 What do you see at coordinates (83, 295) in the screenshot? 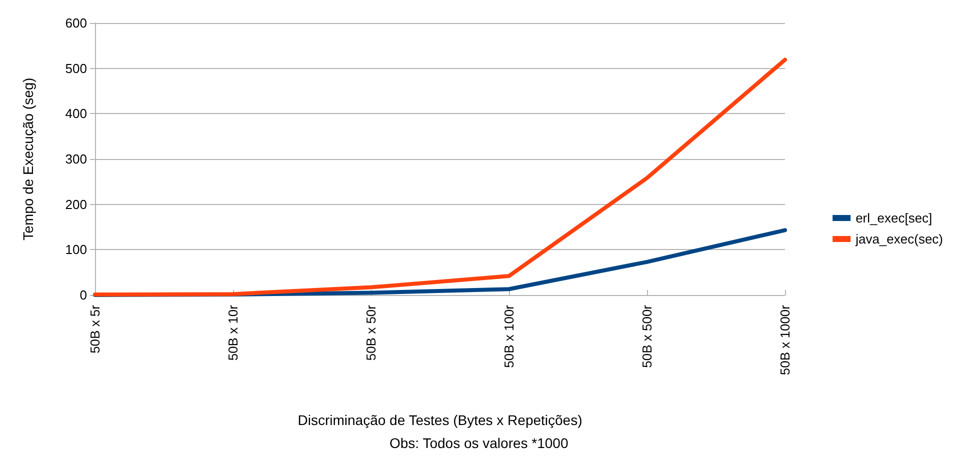
I see `y-tick-label: 0` at bounding box center [83, 295].